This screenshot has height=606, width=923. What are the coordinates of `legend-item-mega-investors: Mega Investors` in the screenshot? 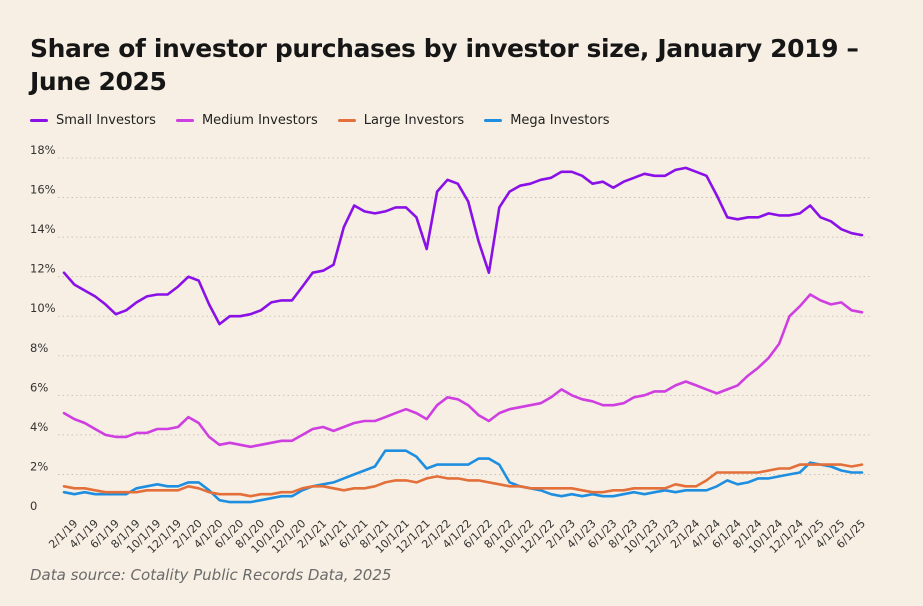 It's located at (546, 120).